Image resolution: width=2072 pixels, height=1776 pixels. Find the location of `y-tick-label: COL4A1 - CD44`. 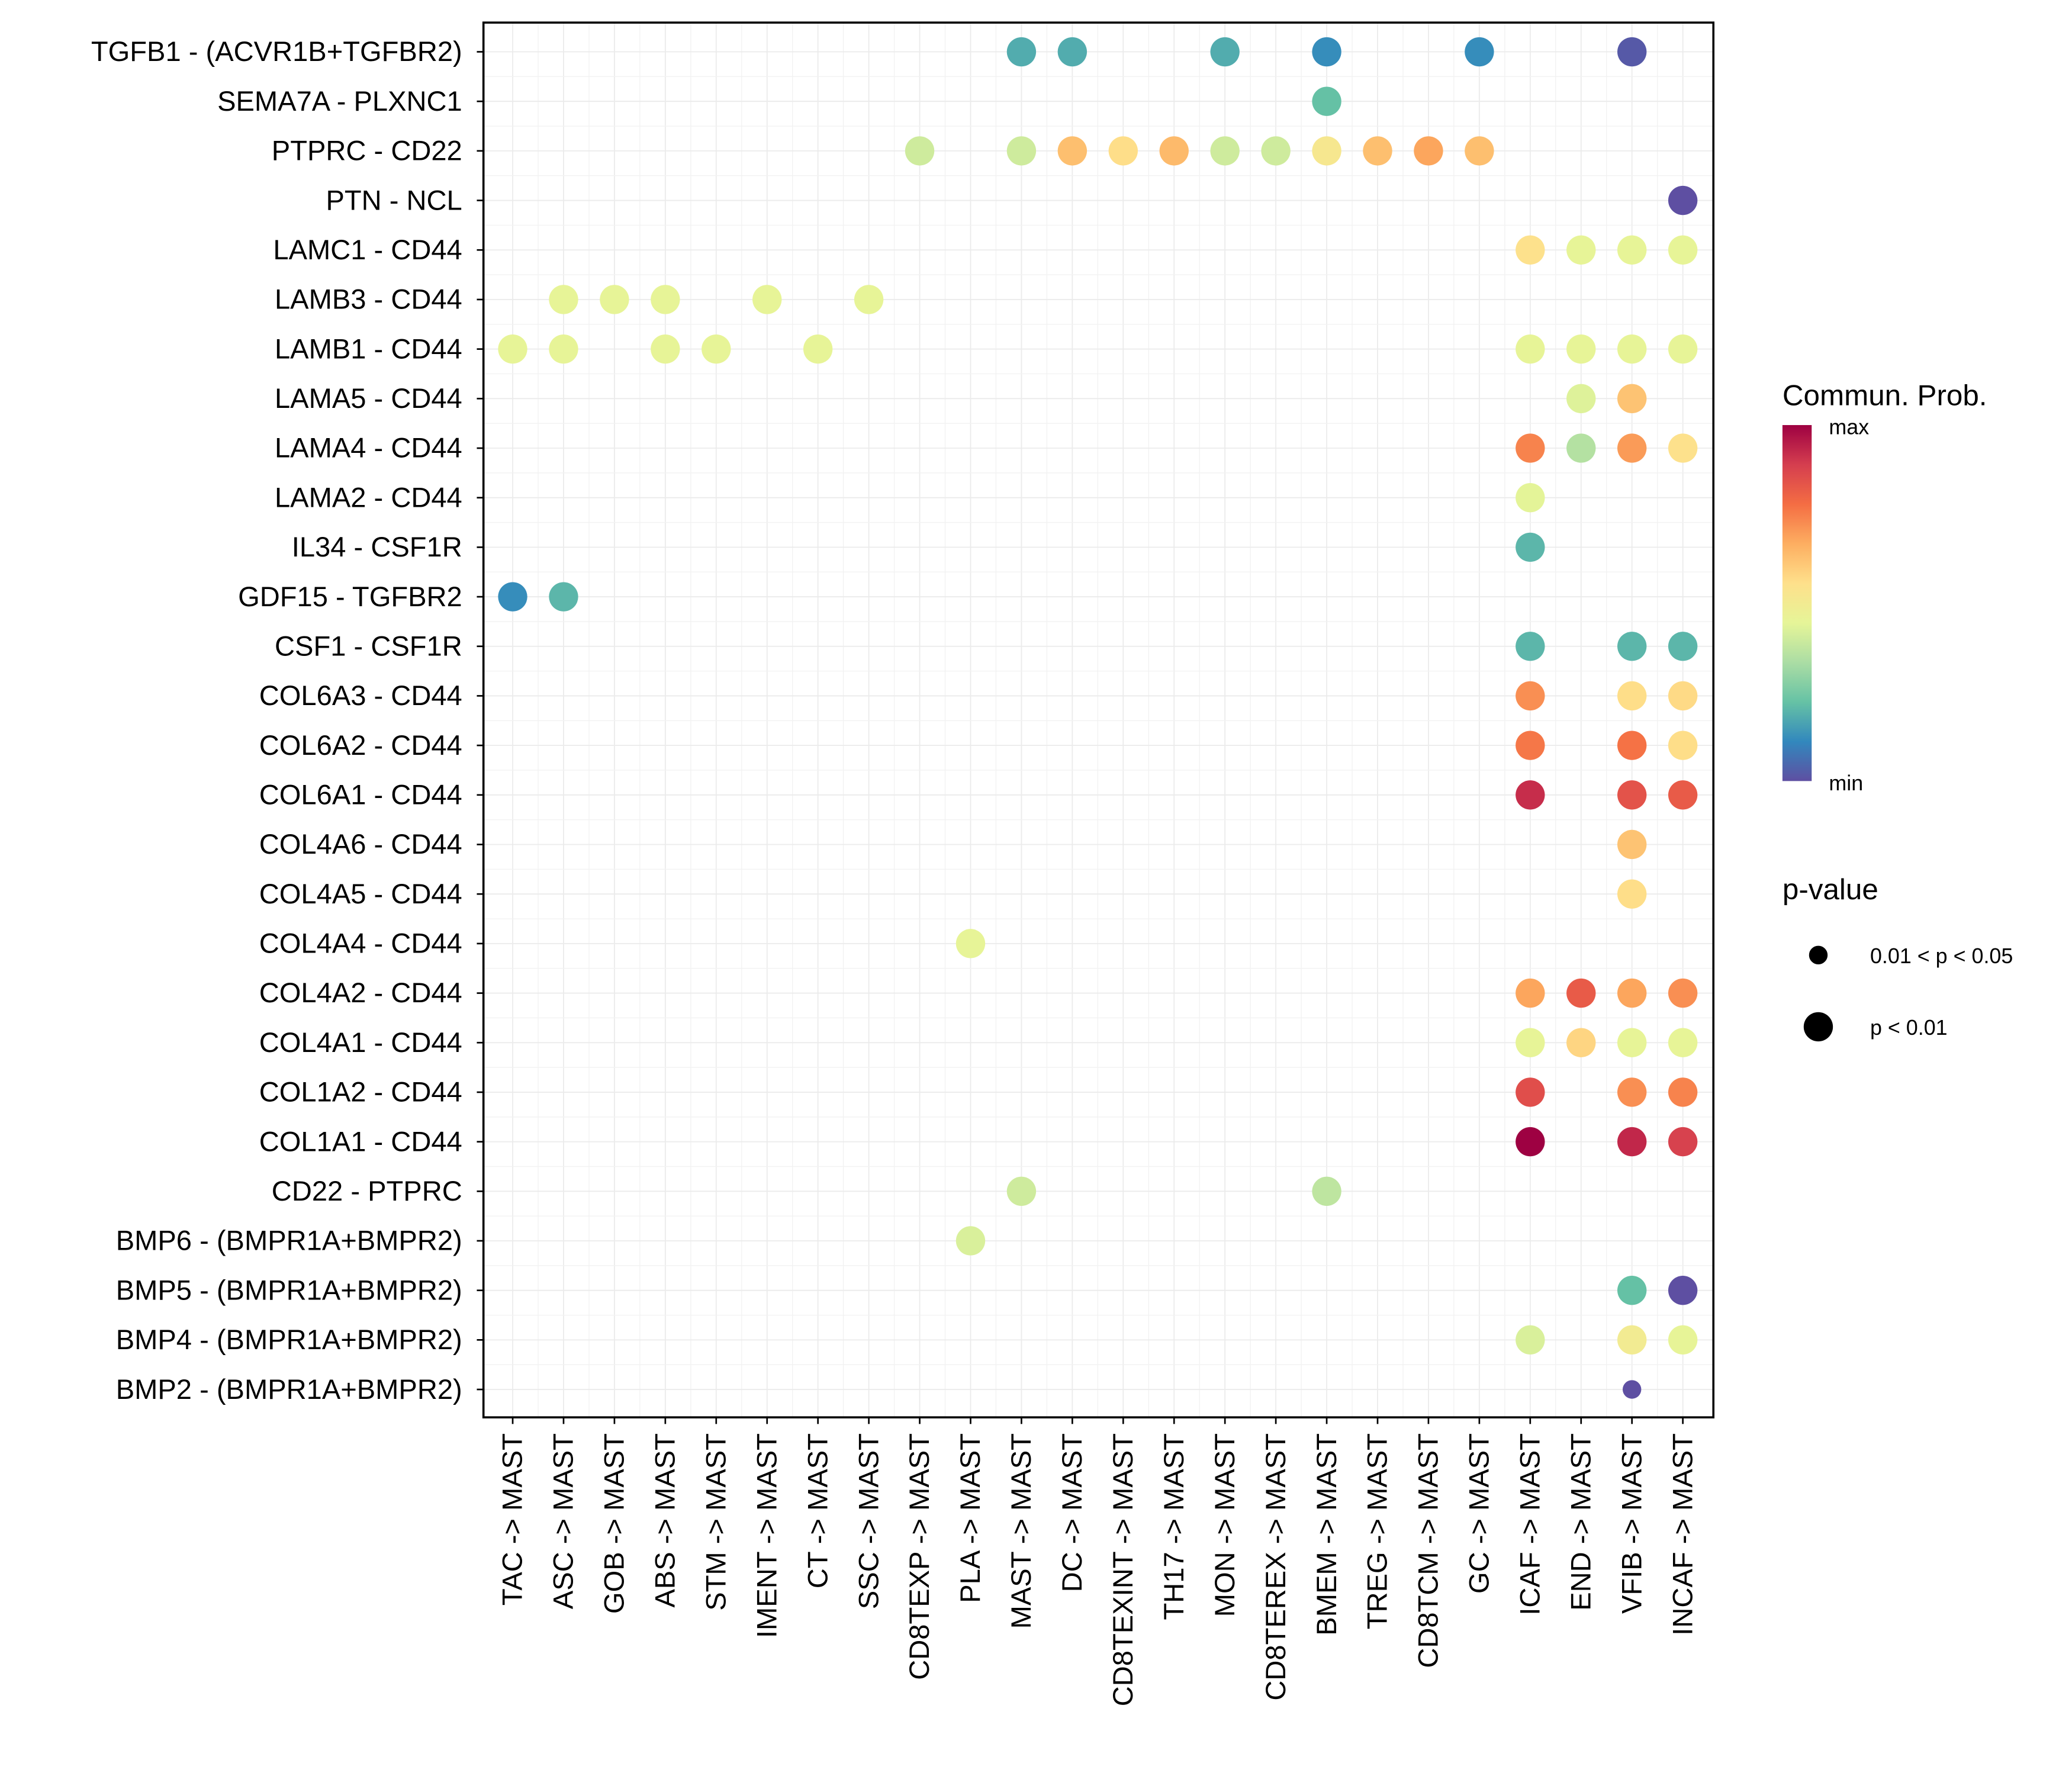

y-tick-label: COL4A1 - CD44 is located at coordinates (360, 1042).